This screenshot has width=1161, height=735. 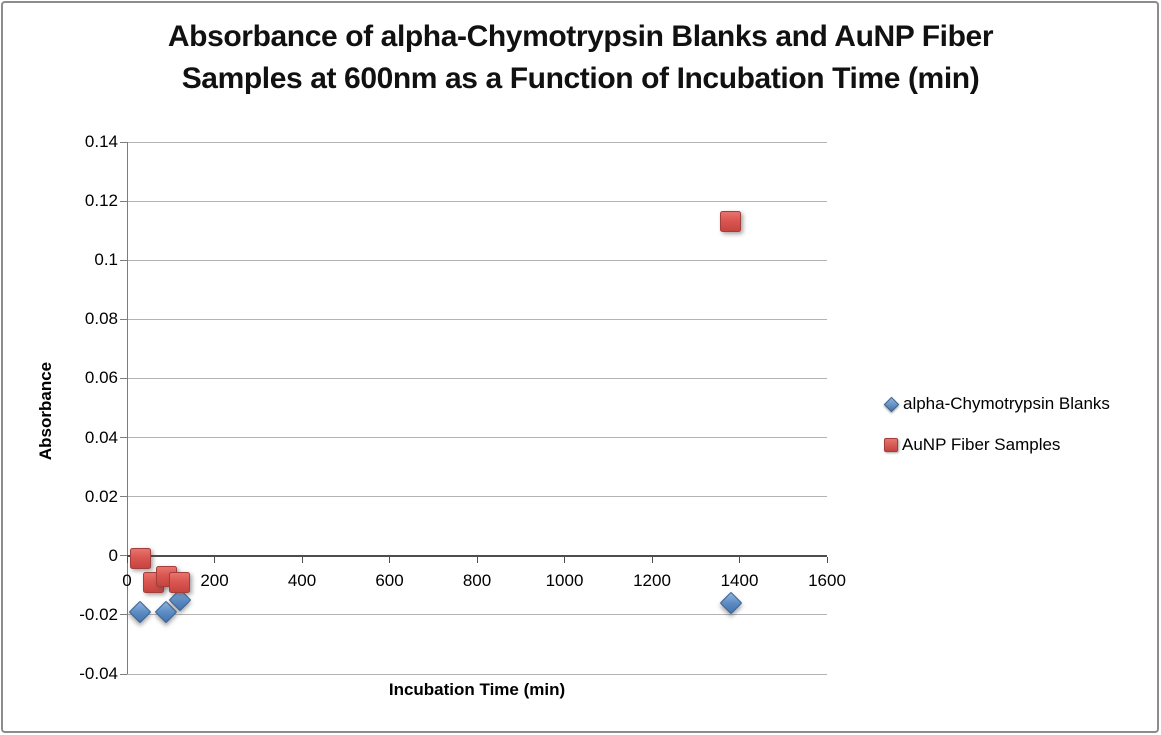 I want to click on y-tick-label: 0.1, so click(x=106, y=260).